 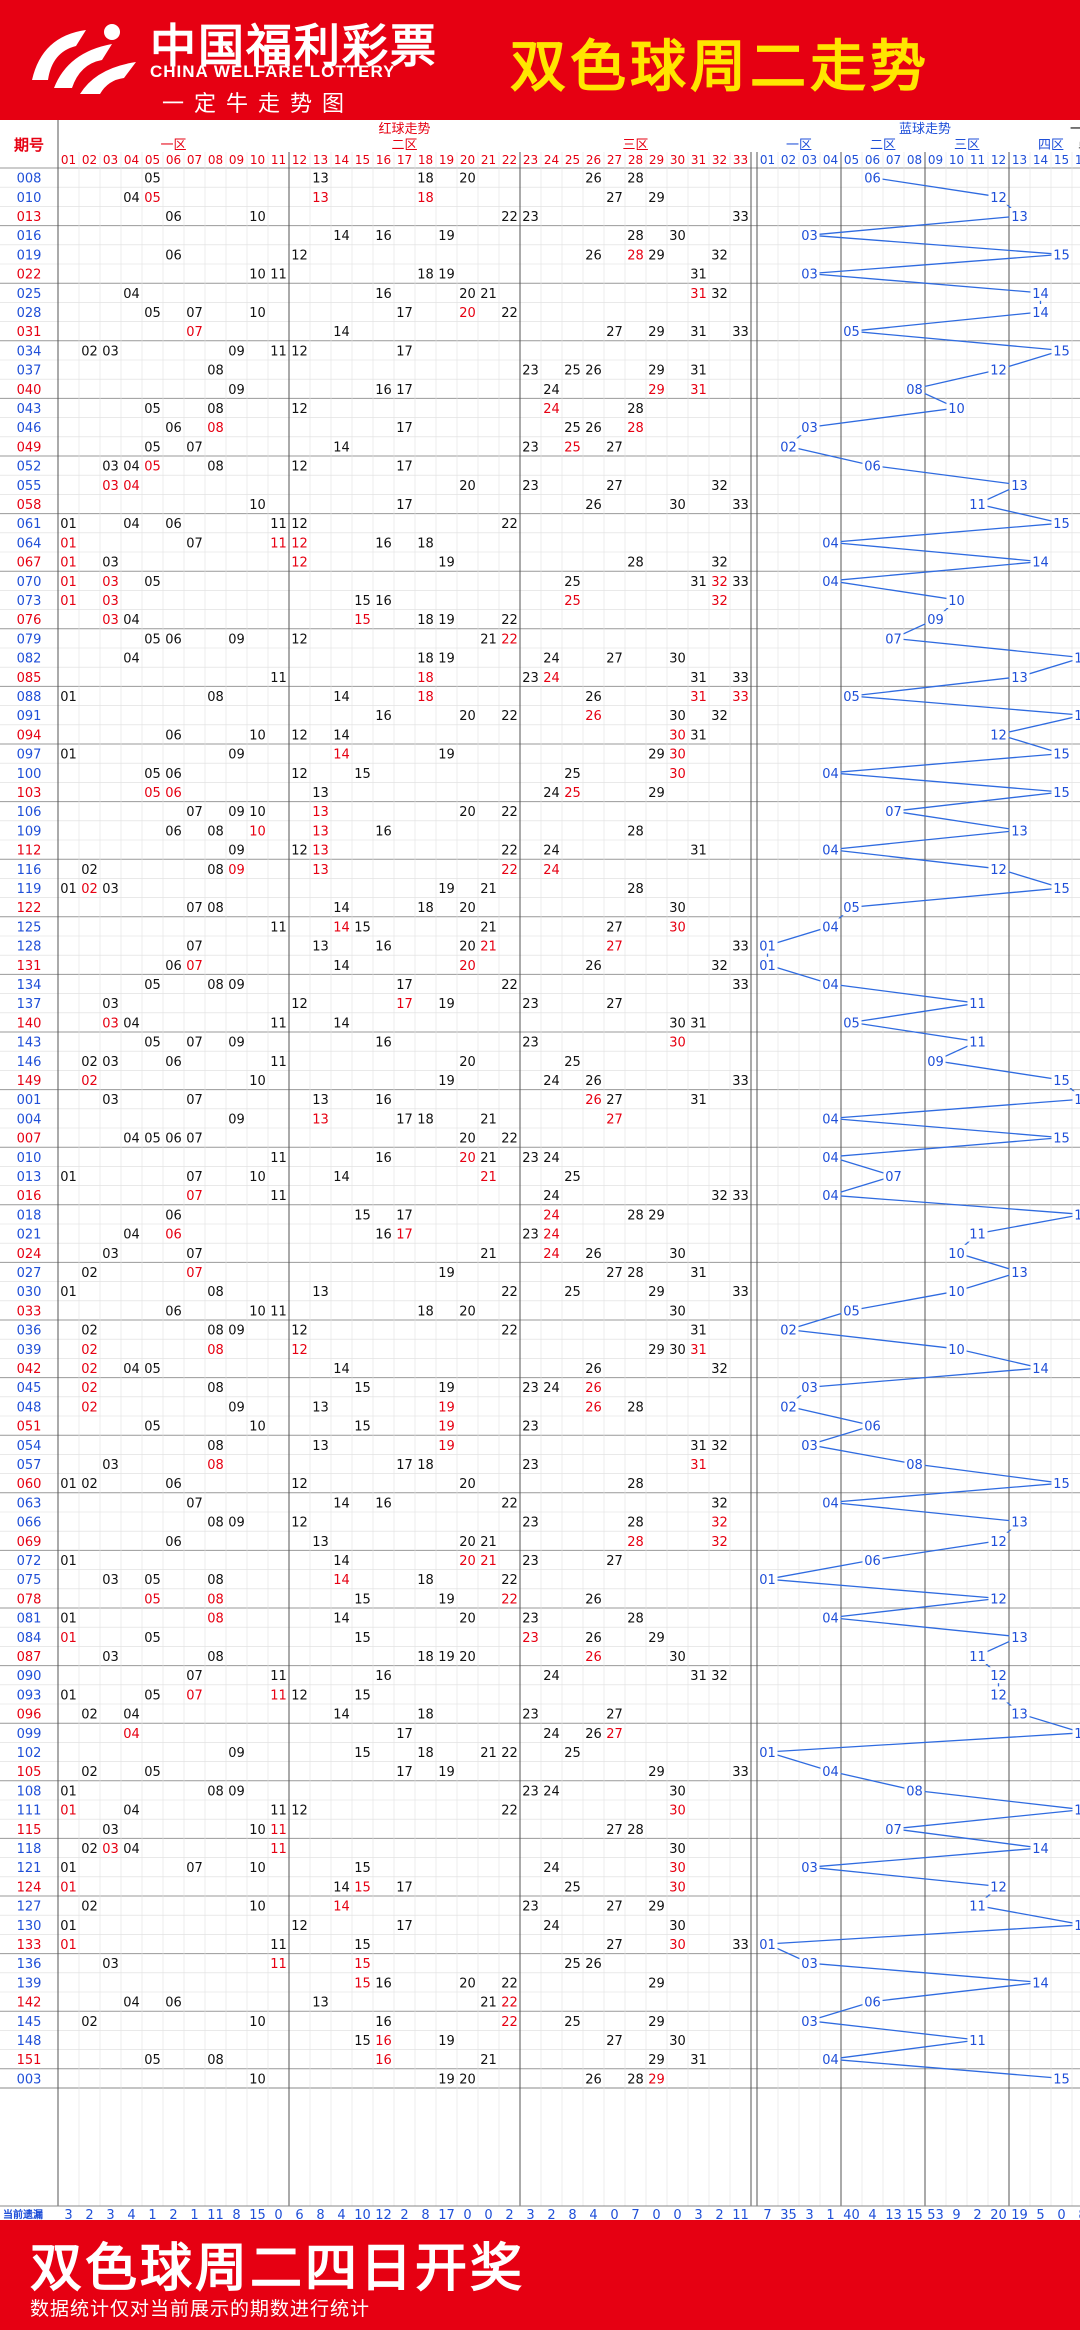 I want to click on red-number-header: 20, so click(x=467, y=160).